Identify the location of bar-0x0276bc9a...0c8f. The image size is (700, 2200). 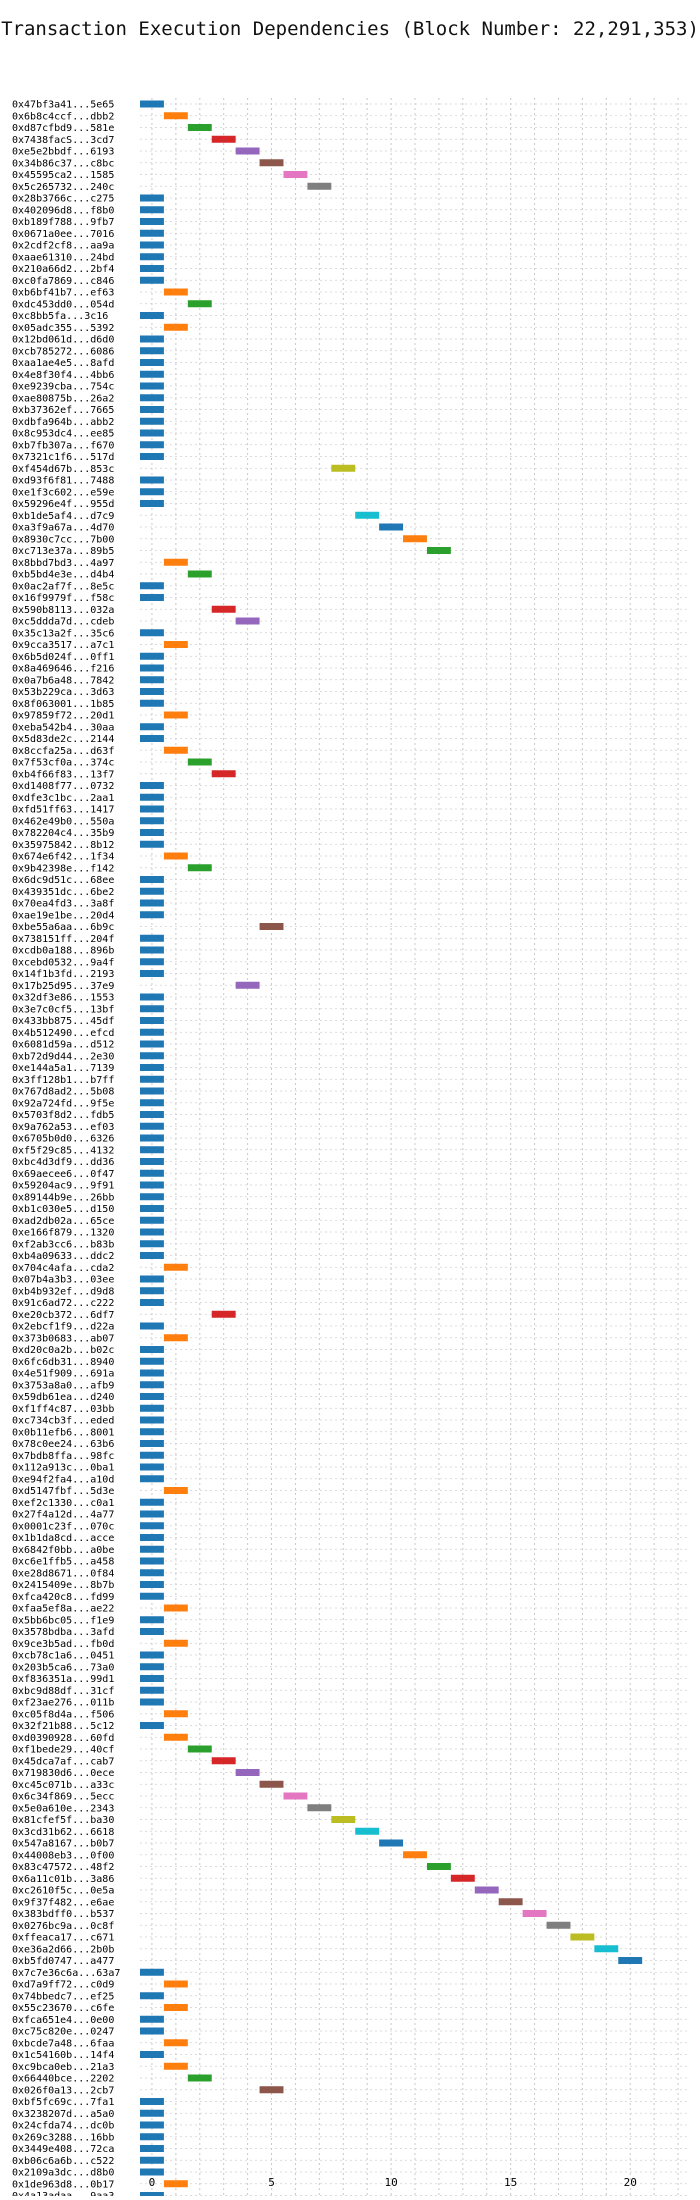
(558, 1925).